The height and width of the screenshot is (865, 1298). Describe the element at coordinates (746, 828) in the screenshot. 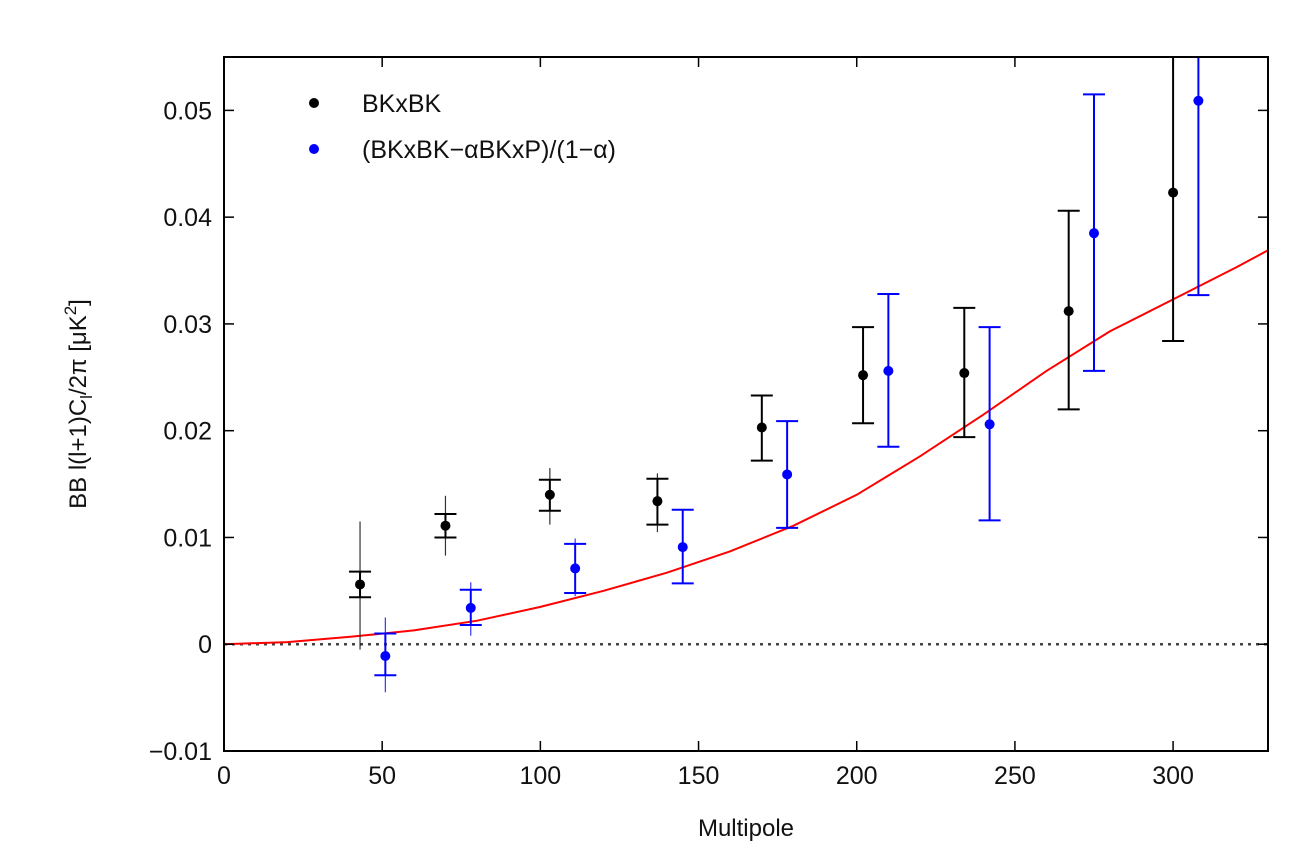

I see `x-axis-label: Multipole` at that location.